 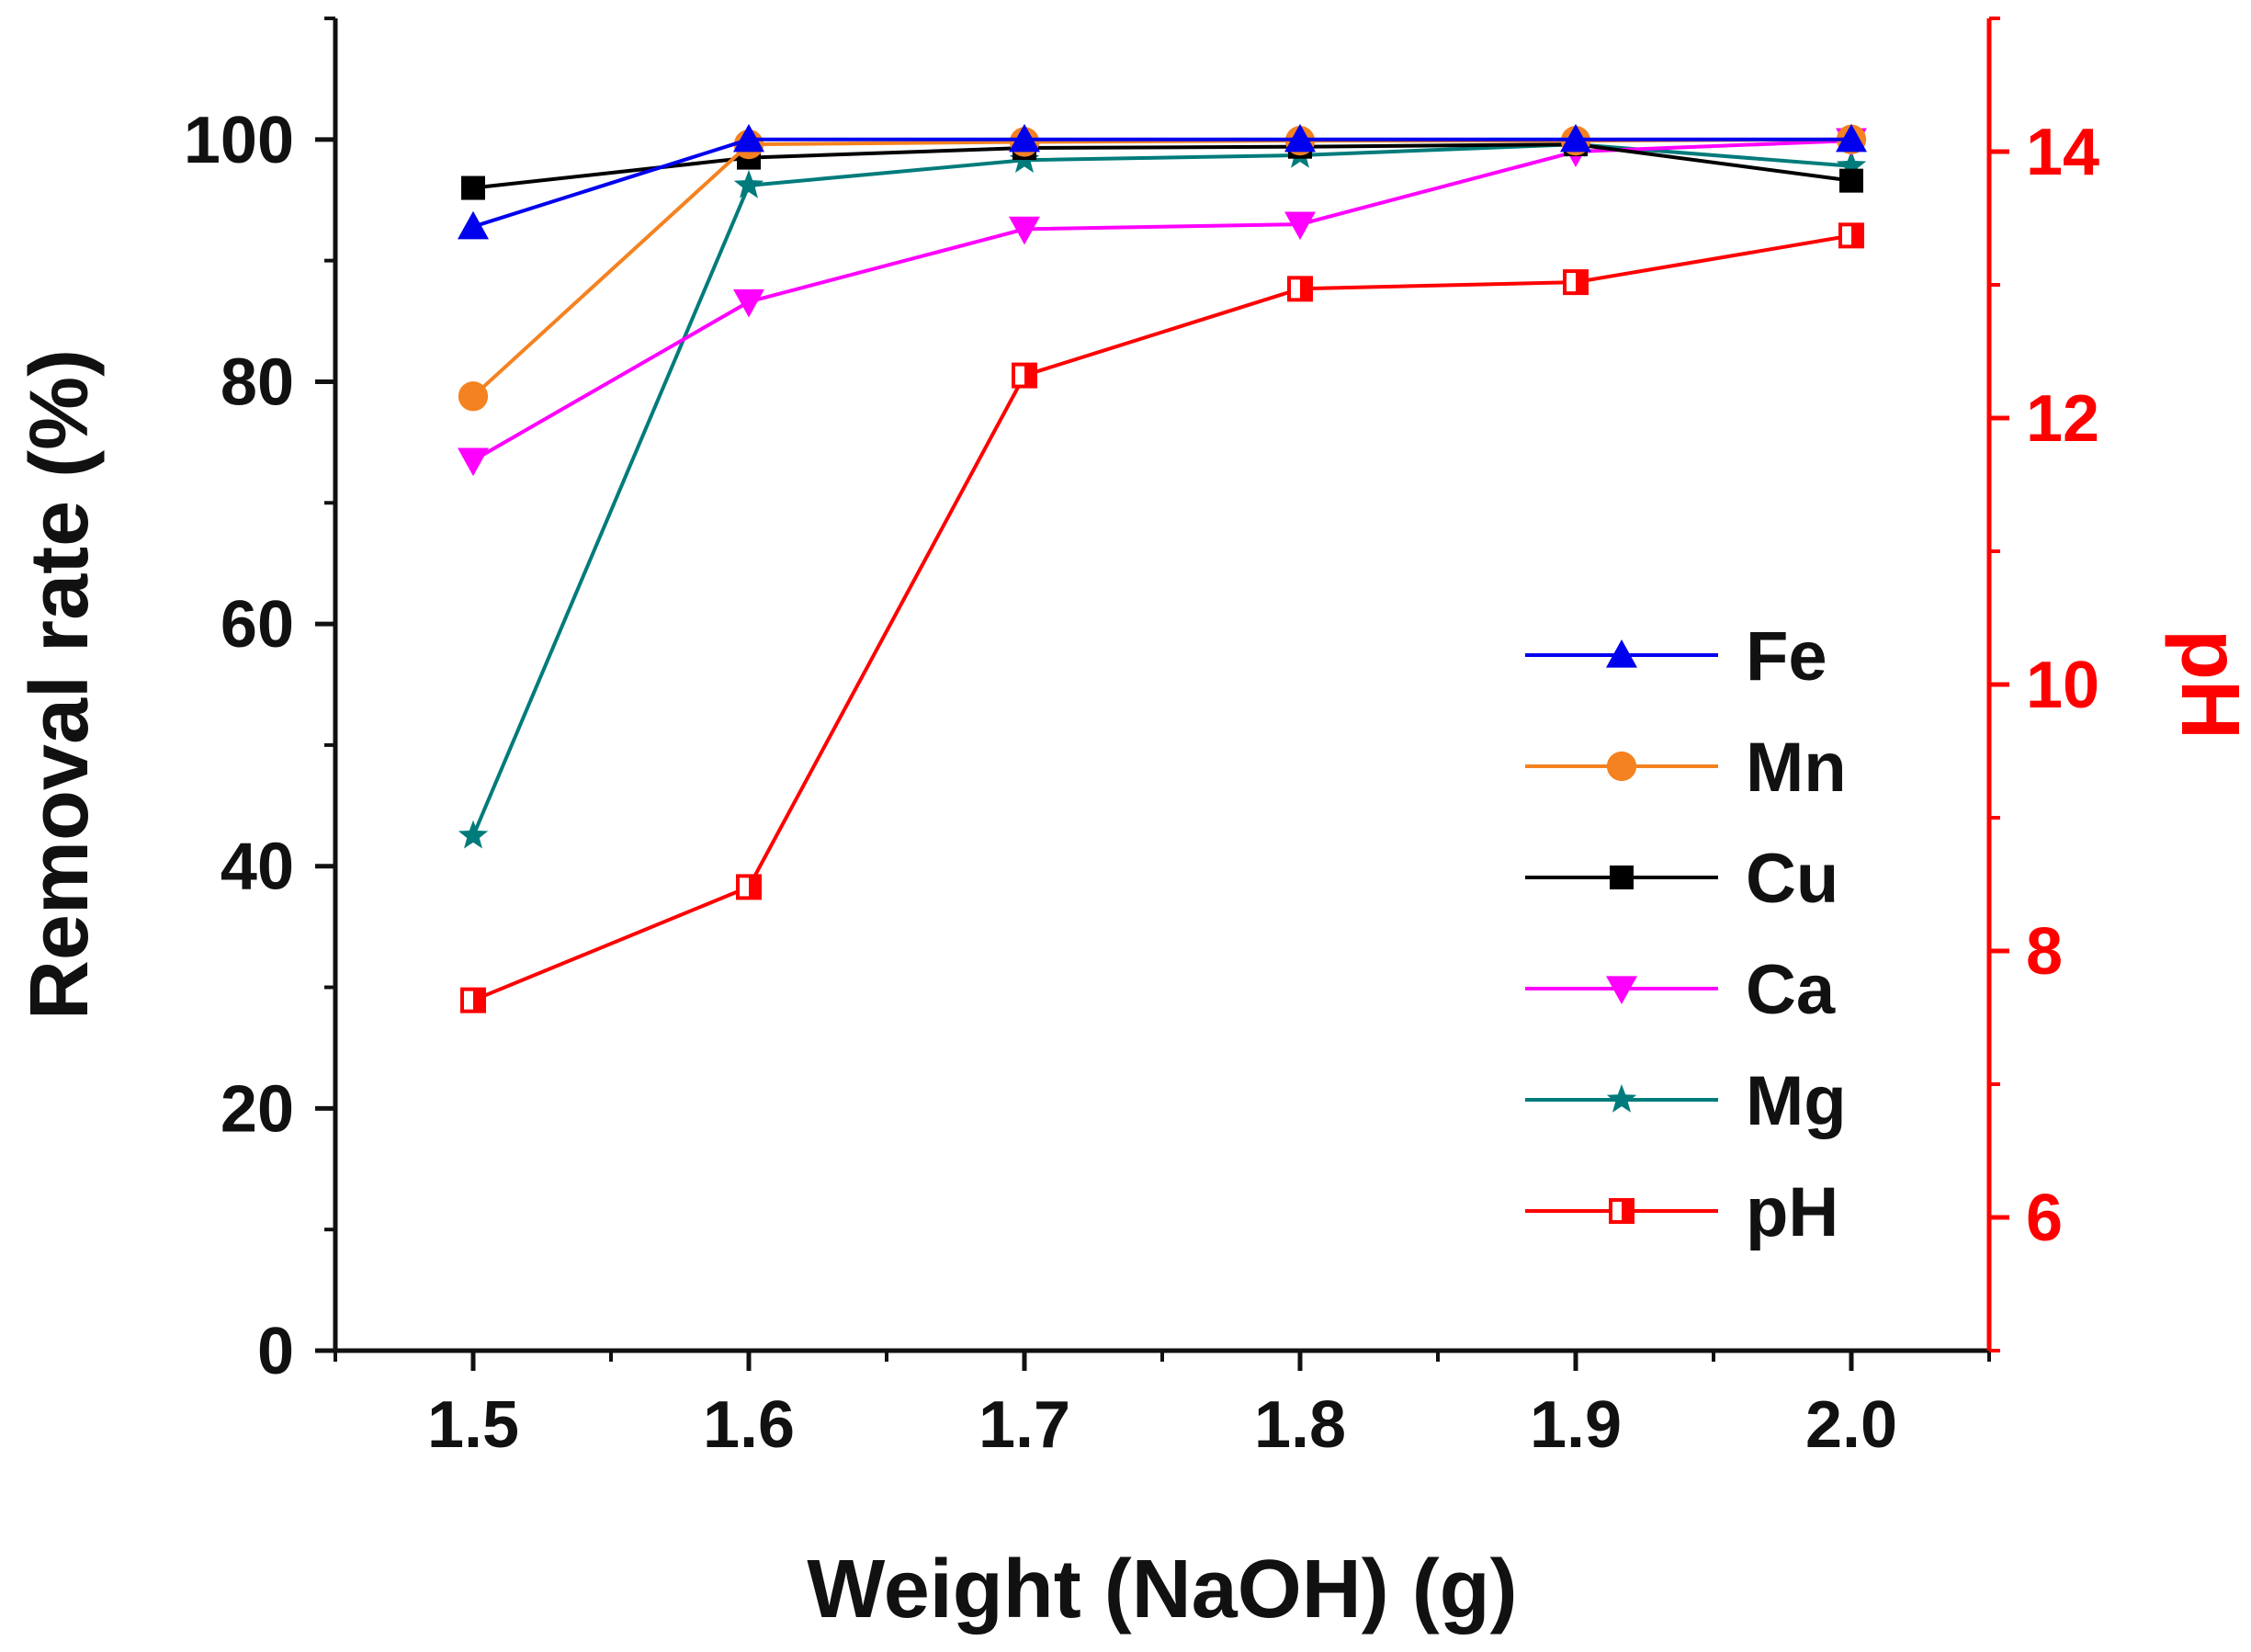 I want to click on series-ca, so click(x=1162, y=302).